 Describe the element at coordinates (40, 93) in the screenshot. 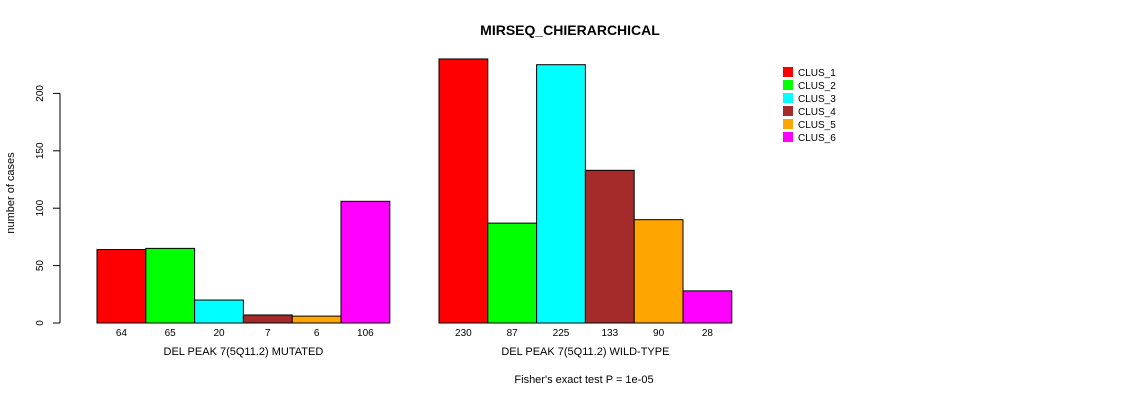

I see `y-tick-label: 200` at that location.